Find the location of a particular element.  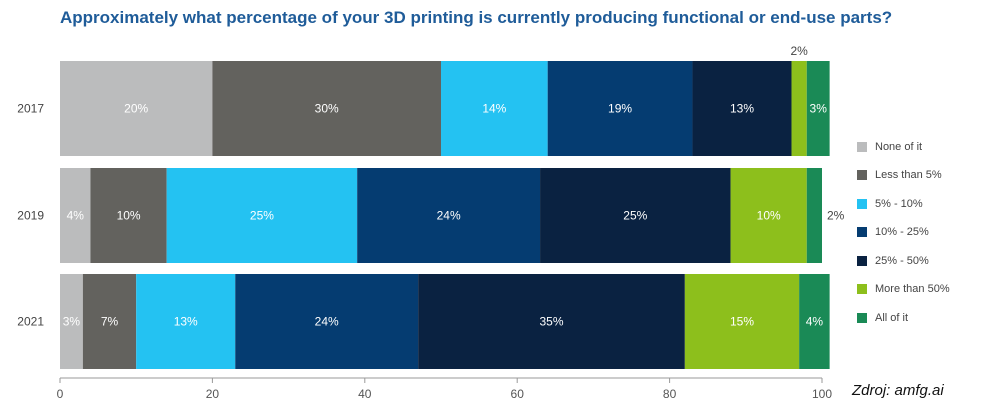

legend-item: More than 50% is located at coordinates (903, 289).